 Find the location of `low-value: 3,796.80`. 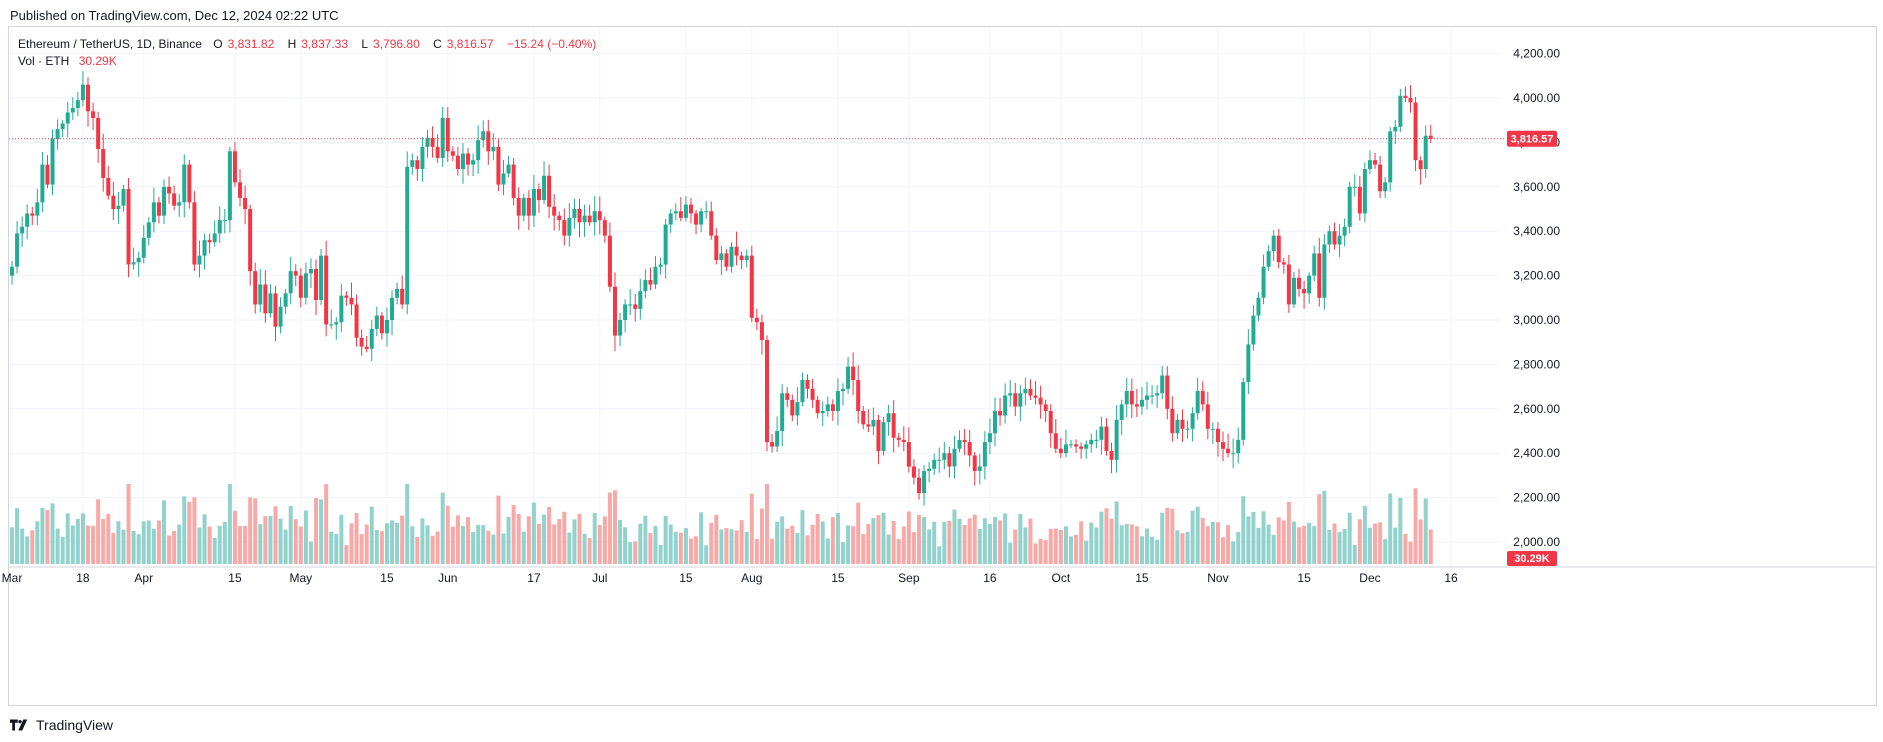

low-value: 3,796.80 is located at coordinates (396, 44).